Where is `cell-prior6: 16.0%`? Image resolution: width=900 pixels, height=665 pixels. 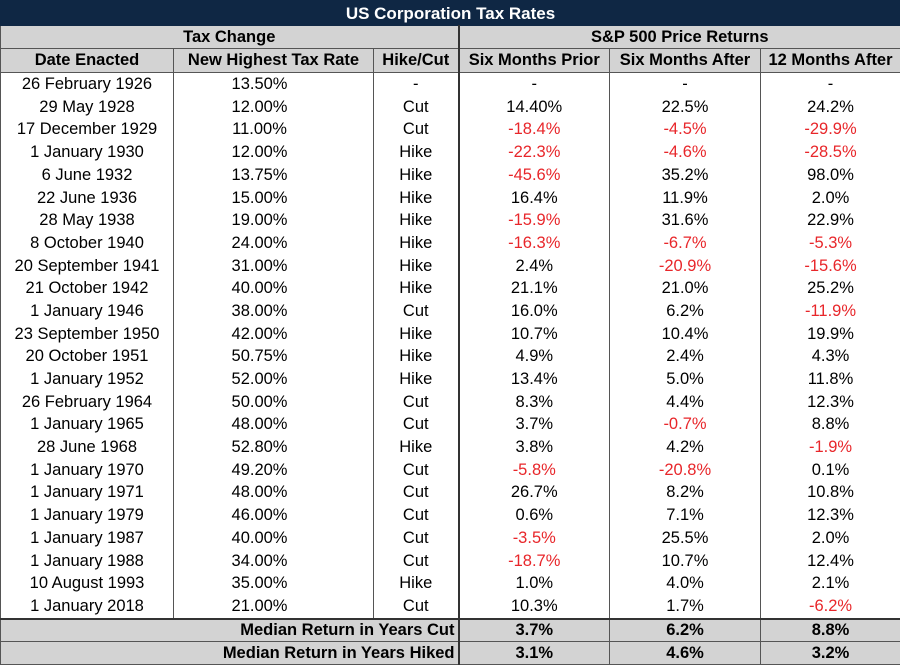 cell-prior6: 16.0% is located at coordinates (534, 311).